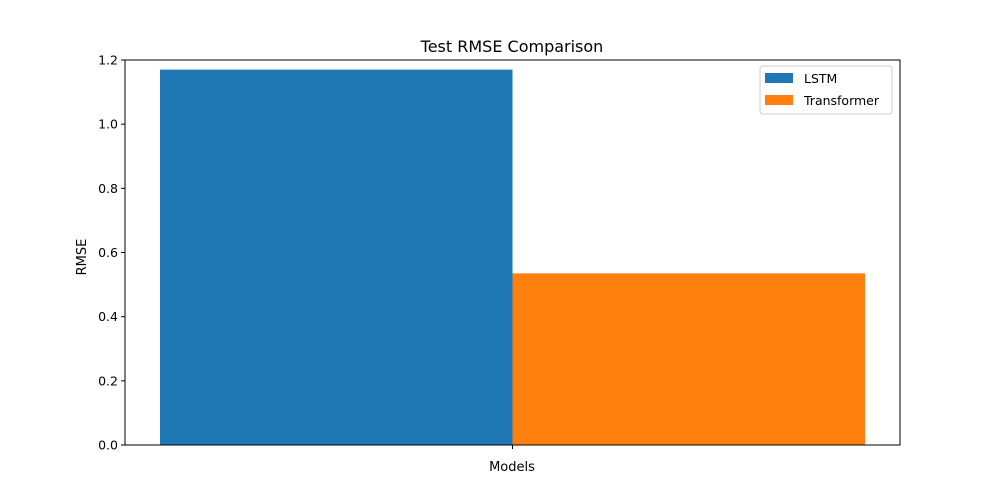  What do you see at coordinates (108, 60) in the screenshot?
I see `y-tick-label: 1.2` at bounding box center [108, 60].